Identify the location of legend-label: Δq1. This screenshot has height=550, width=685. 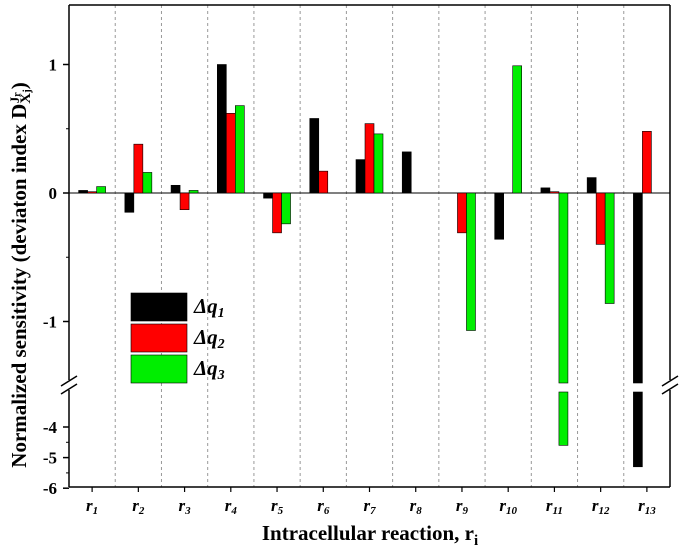
(209, 307).